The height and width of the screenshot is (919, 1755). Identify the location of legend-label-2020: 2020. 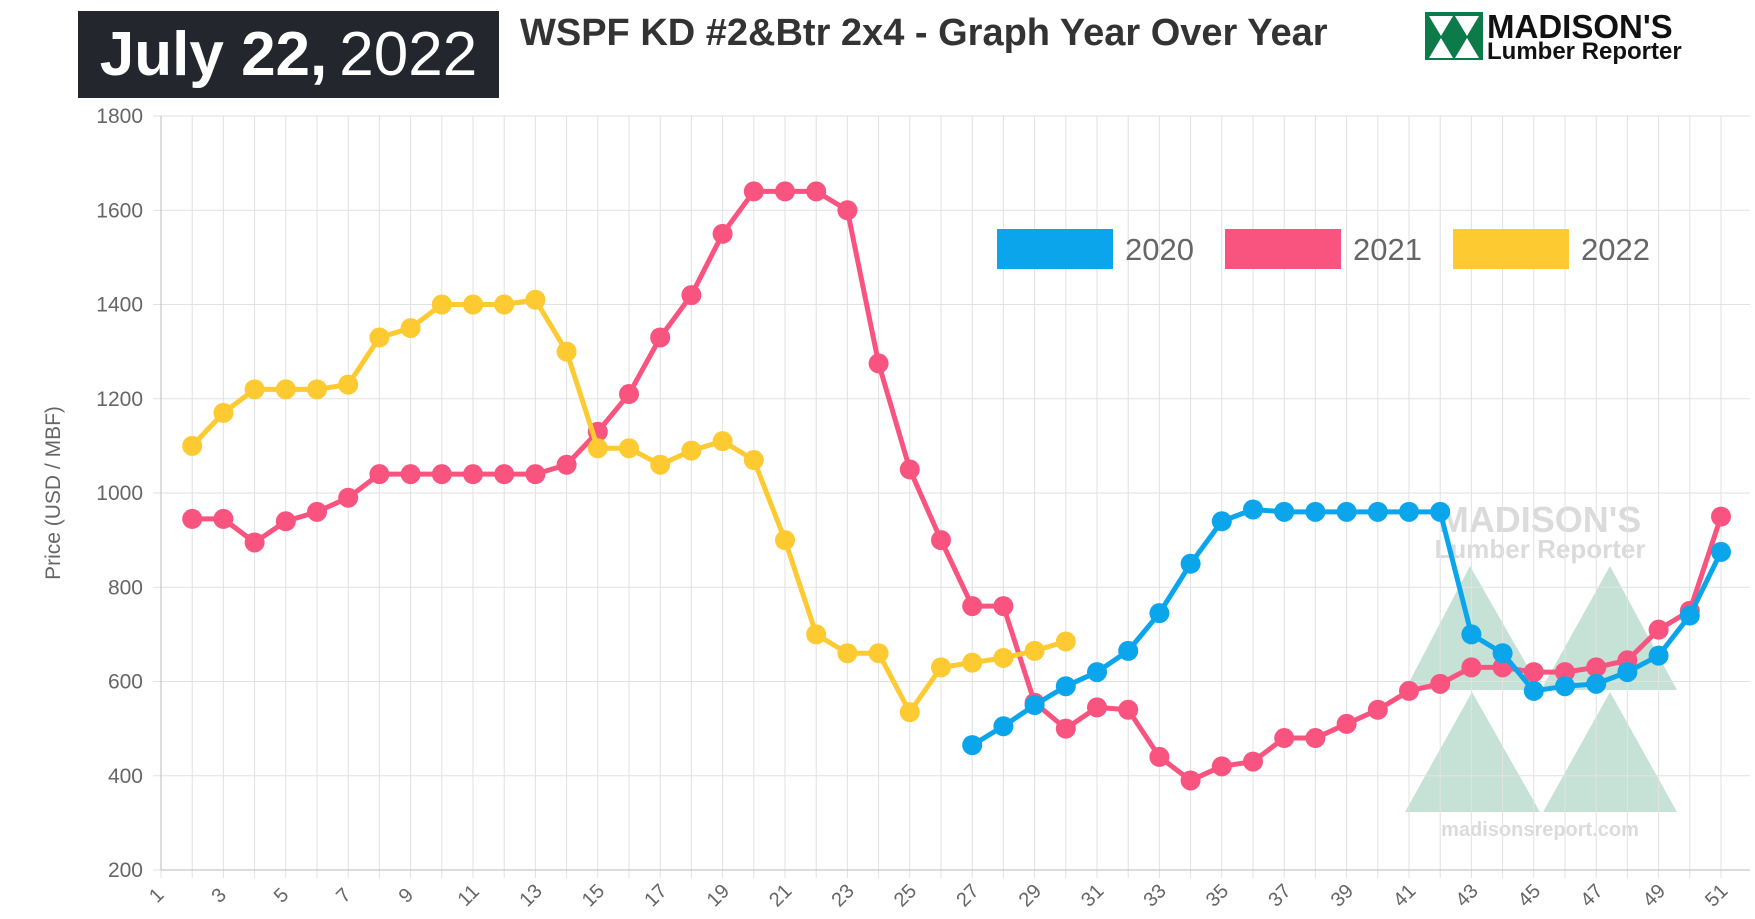
(1159, 249).